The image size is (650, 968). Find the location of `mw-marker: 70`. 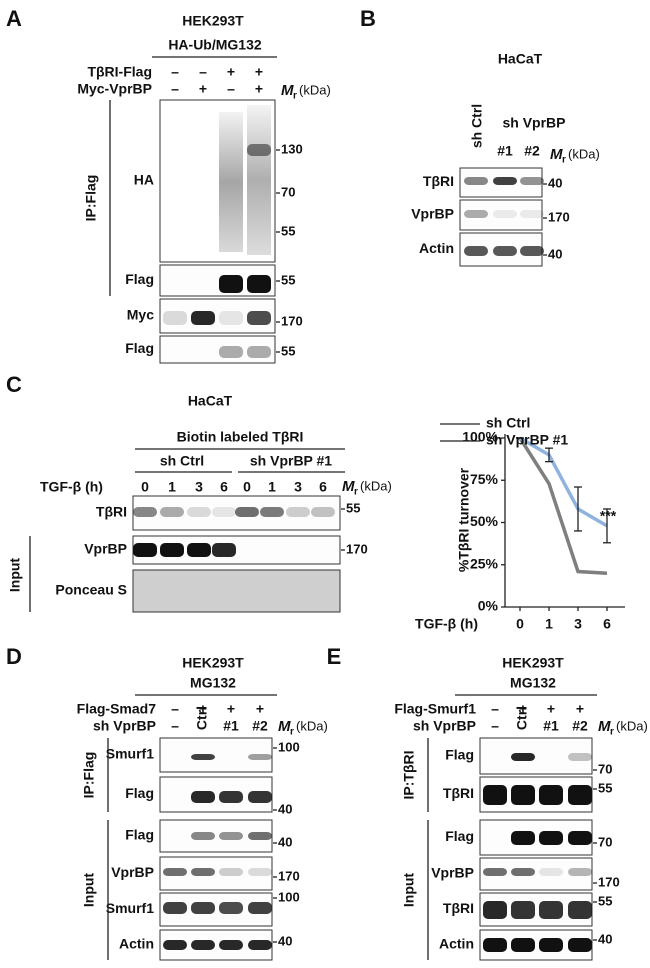

mw-marker: 70 is located at coordinates (605, 841).